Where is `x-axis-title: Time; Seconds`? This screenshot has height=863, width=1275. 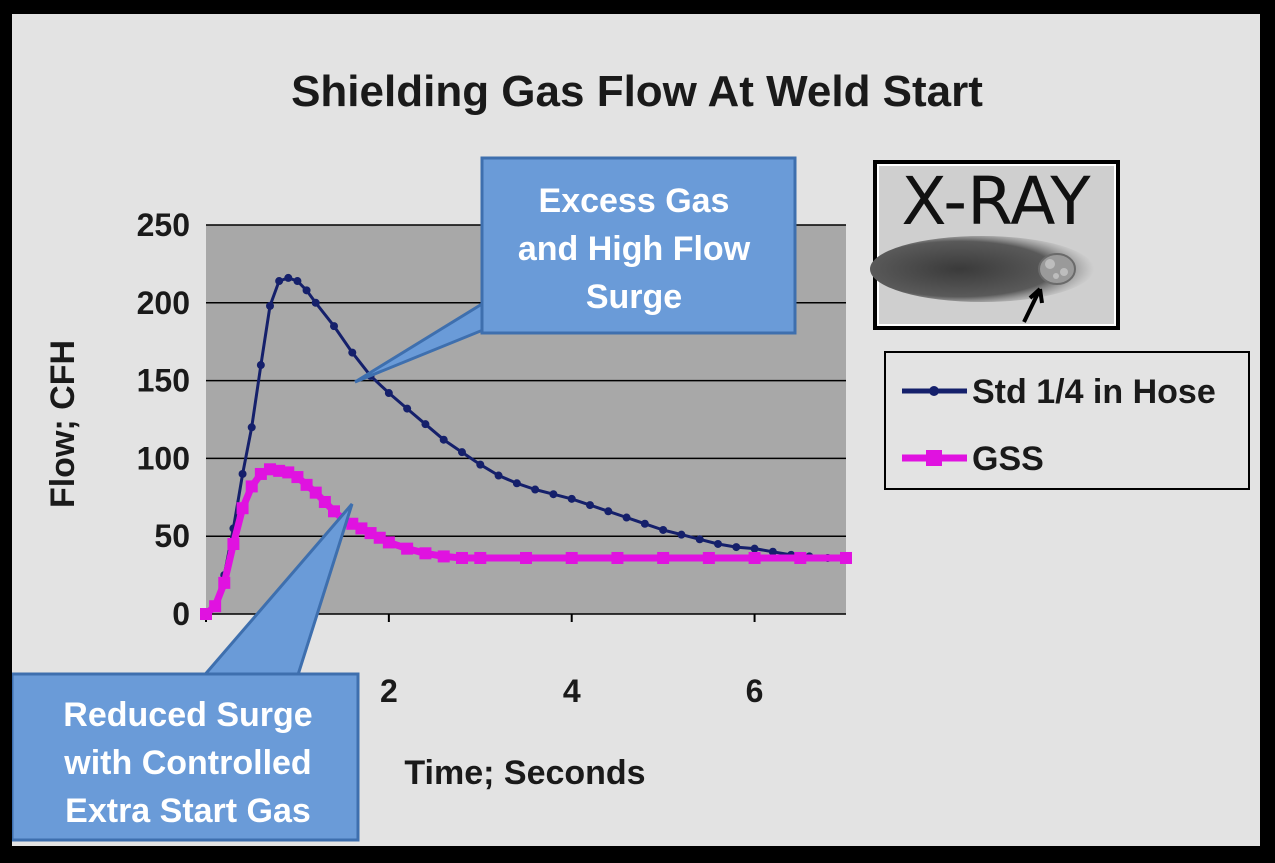
x-axis-title: Time; Seconds is located at coordinates (524, 773).